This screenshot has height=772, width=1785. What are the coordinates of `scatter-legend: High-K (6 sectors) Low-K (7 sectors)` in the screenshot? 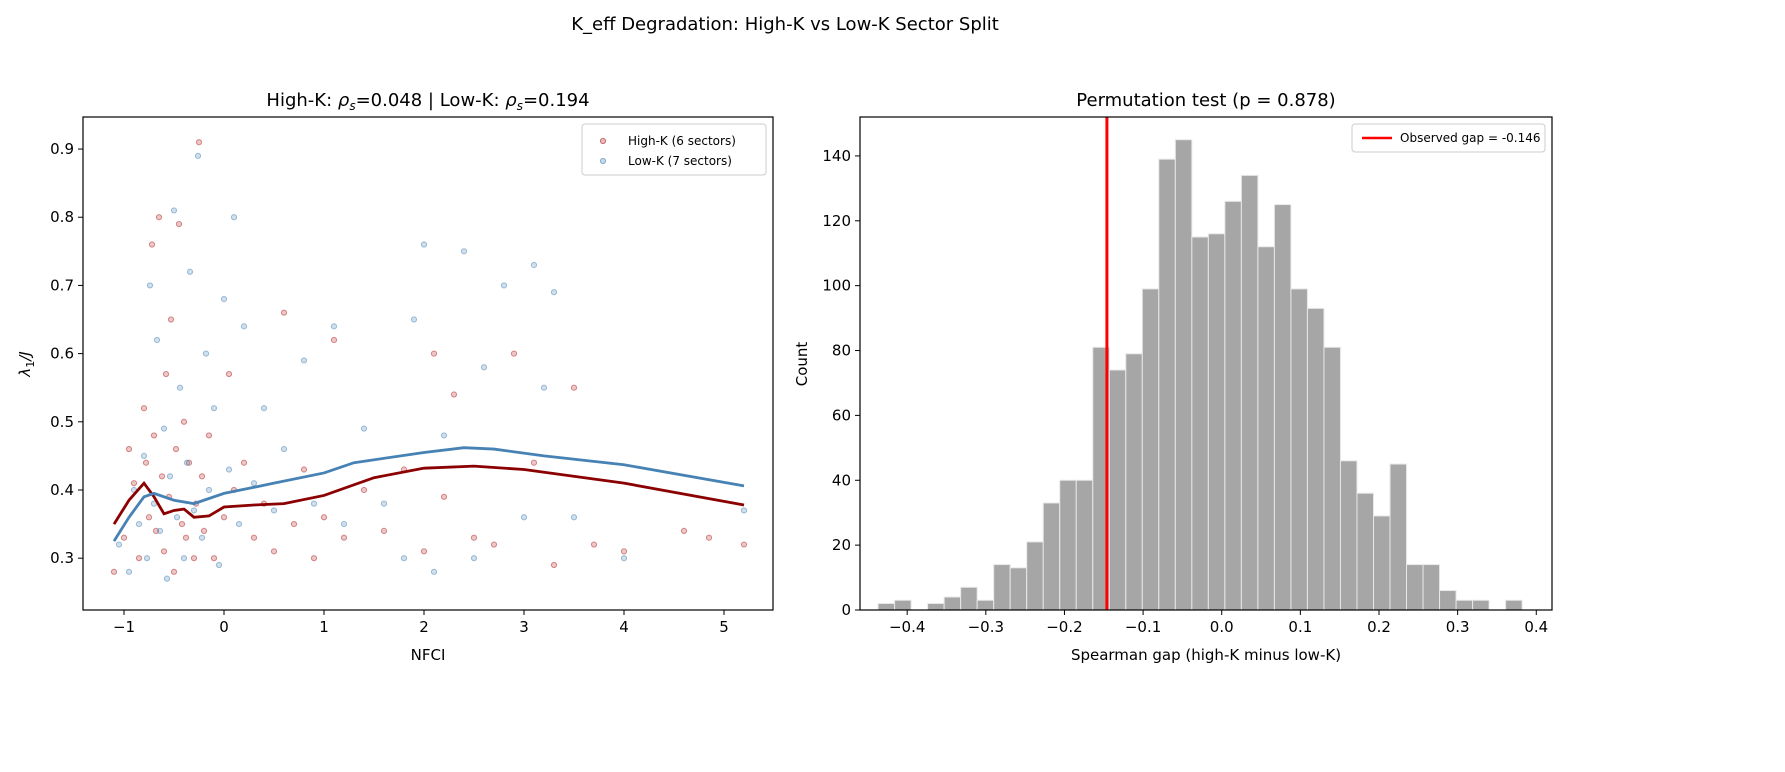 It's located at (674, 149).